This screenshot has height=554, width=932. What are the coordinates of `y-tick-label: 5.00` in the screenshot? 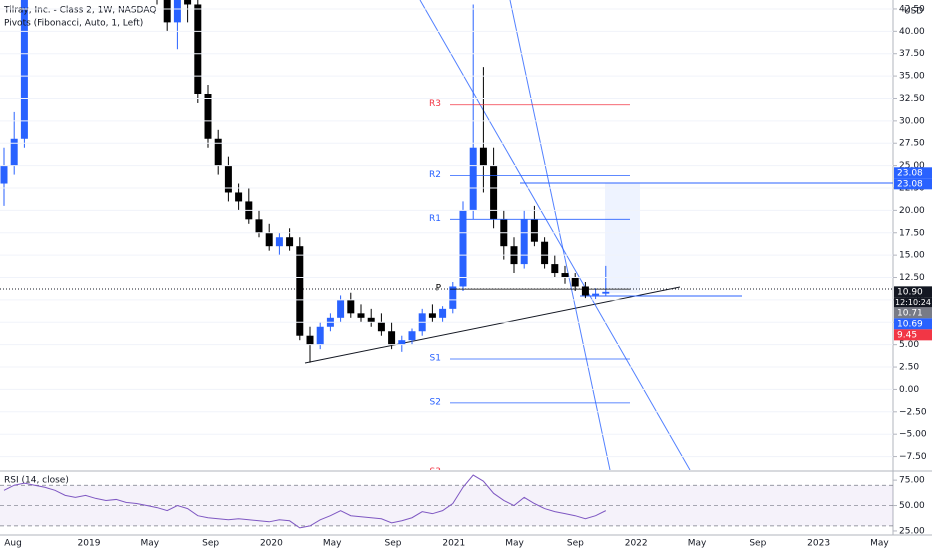 It's located at (909, 345).